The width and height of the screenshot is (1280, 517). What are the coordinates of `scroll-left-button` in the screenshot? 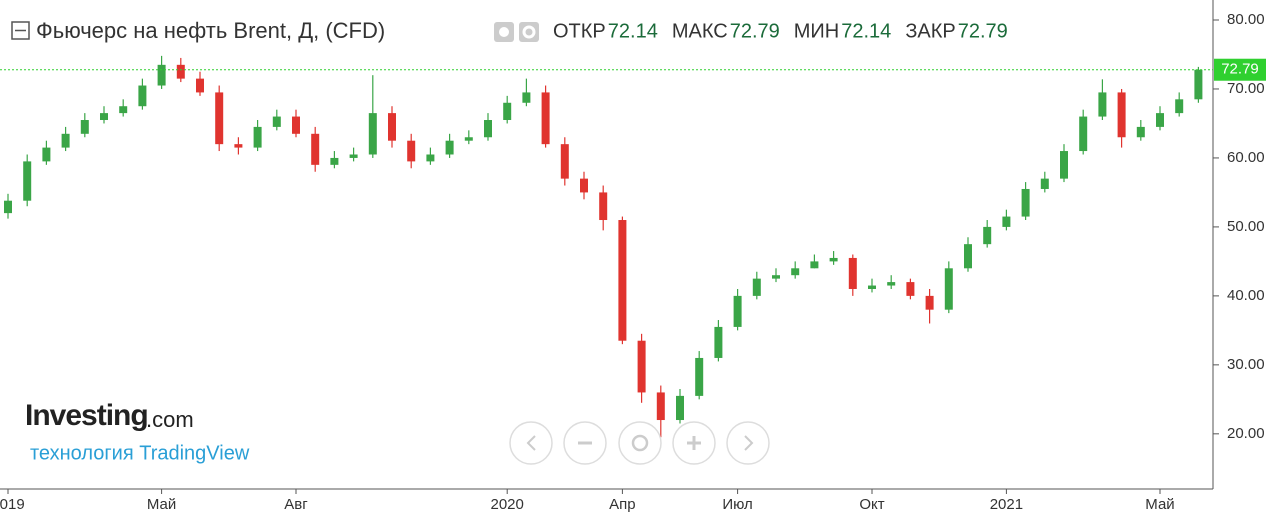 It's located at (531, 443).